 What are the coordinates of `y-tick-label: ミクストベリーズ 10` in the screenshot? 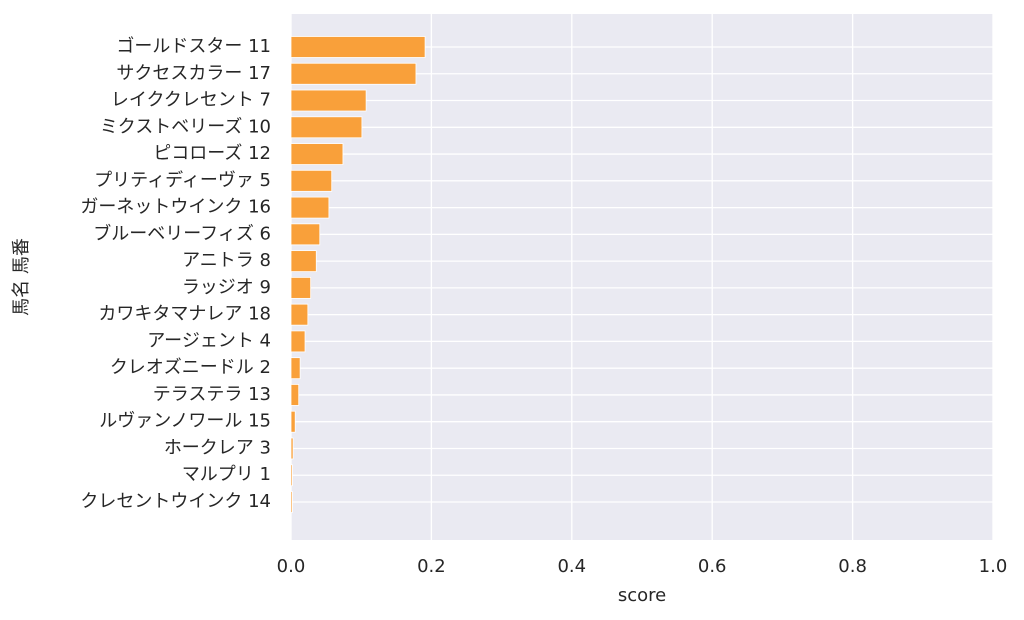 It's located at (185, 126).